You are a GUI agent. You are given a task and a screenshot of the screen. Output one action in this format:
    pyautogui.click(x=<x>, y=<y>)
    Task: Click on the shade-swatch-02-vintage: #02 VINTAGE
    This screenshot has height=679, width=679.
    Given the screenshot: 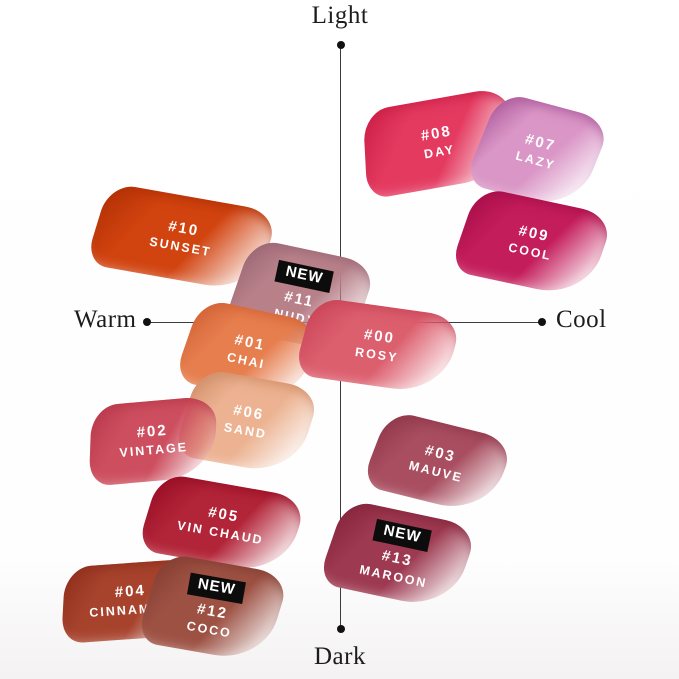 What is the action you would take?
    pyautogui.click(x=153, y=441)
    